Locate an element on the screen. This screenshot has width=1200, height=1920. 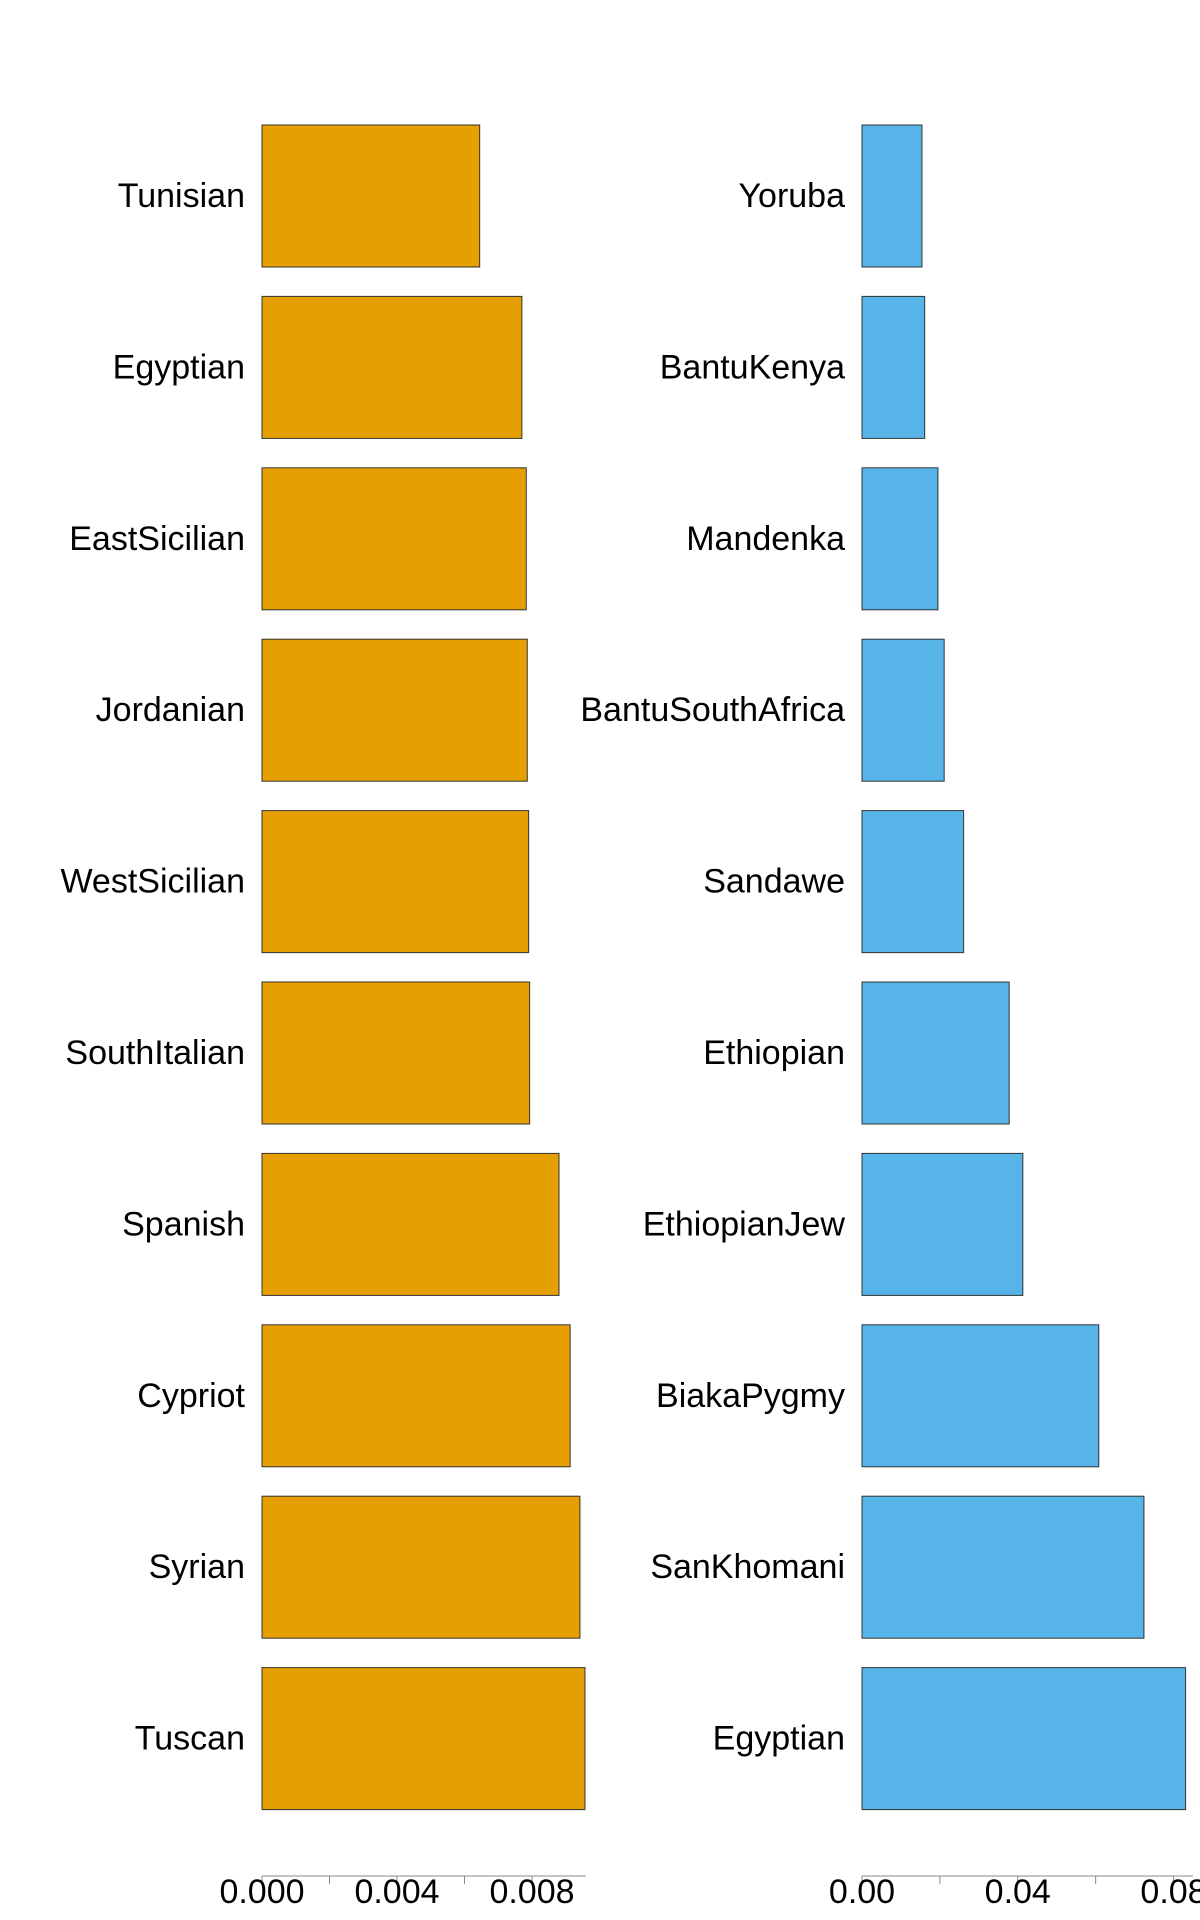
x-tick-label: 0.000 is located at coordinates (261, 1892).